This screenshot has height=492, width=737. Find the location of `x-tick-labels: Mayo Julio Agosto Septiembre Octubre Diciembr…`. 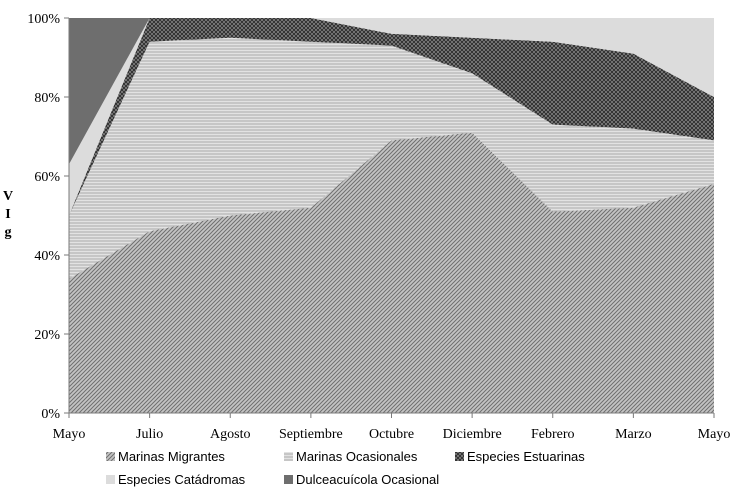

x-tick-labels: Mayo Julio Agosto Septiembre Octubre Diciembr… is located at coordinates (392, 434).